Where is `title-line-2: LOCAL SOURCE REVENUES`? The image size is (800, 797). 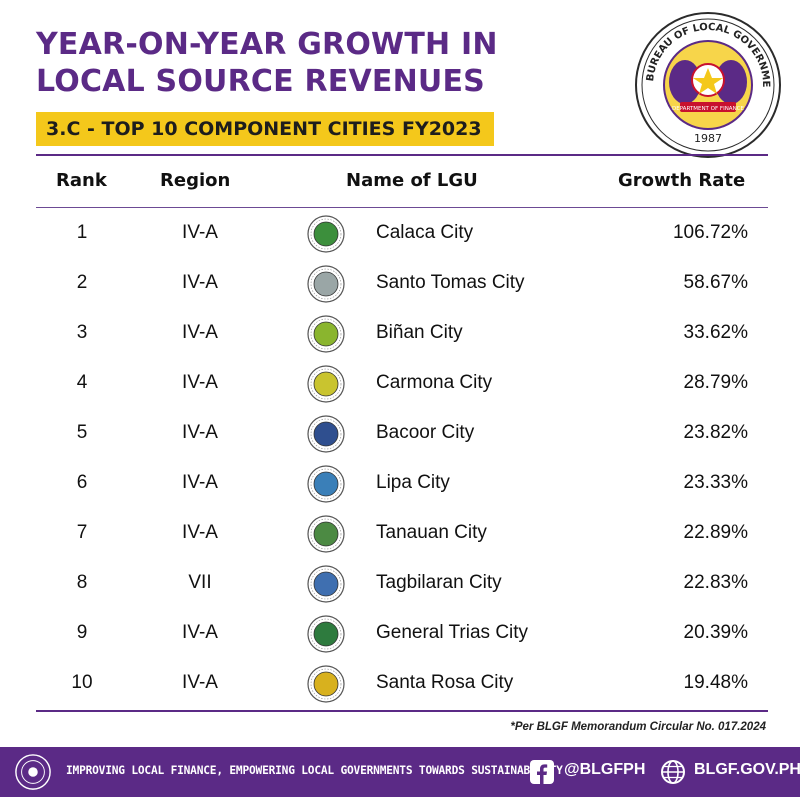 title-line-2: LOCAL SOURCE REVENUES is located at coordinates (260, 81).